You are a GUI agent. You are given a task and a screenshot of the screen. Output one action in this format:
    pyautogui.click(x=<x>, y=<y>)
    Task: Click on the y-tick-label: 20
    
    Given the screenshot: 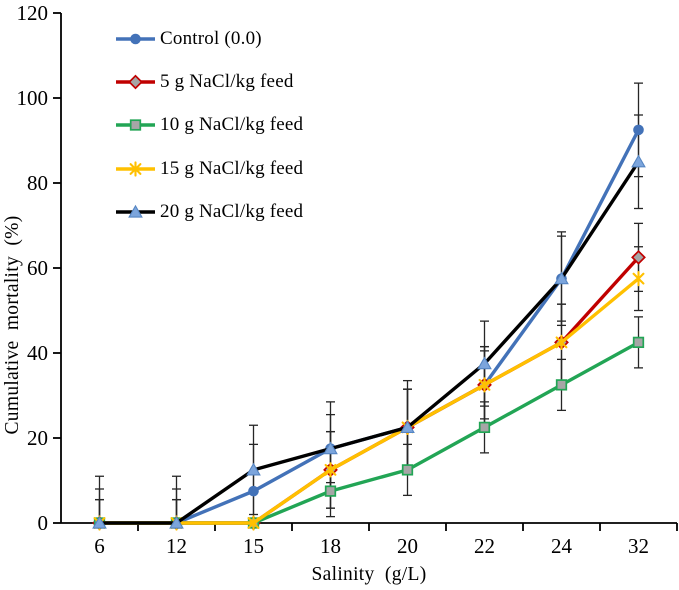 What is the action you would take?
    pyautogui.click(x=37, y=438)
    